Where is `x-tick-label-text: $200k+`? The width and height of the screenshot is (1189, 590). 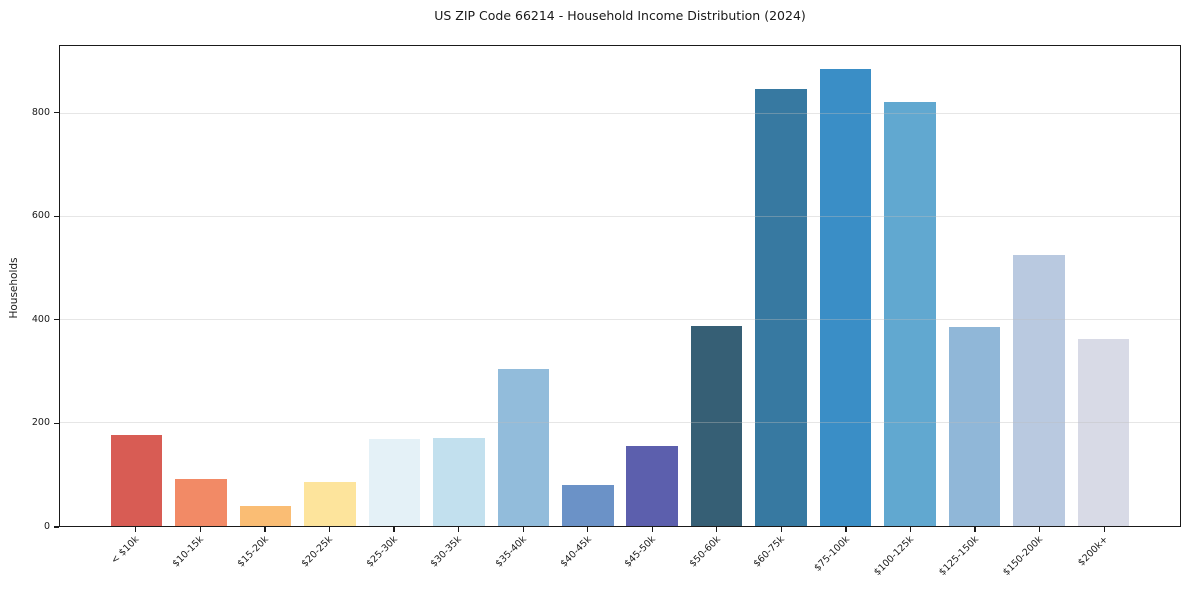
x-tick-label-text: $200k+ is located at coordinates (1092, 551).